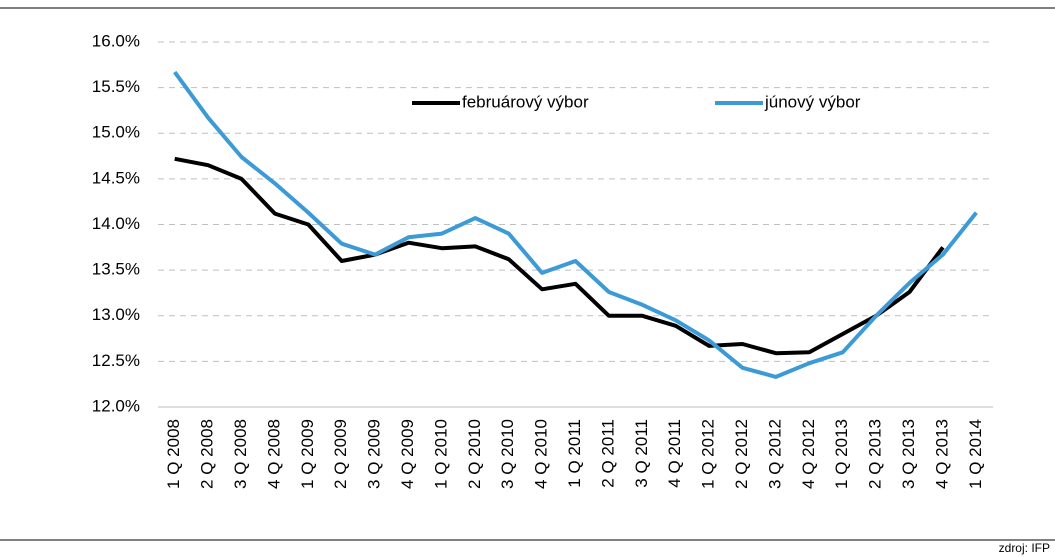 The image size is (1055, 557). I want to click on legend-label: februárový výbor, so click(525, 101).